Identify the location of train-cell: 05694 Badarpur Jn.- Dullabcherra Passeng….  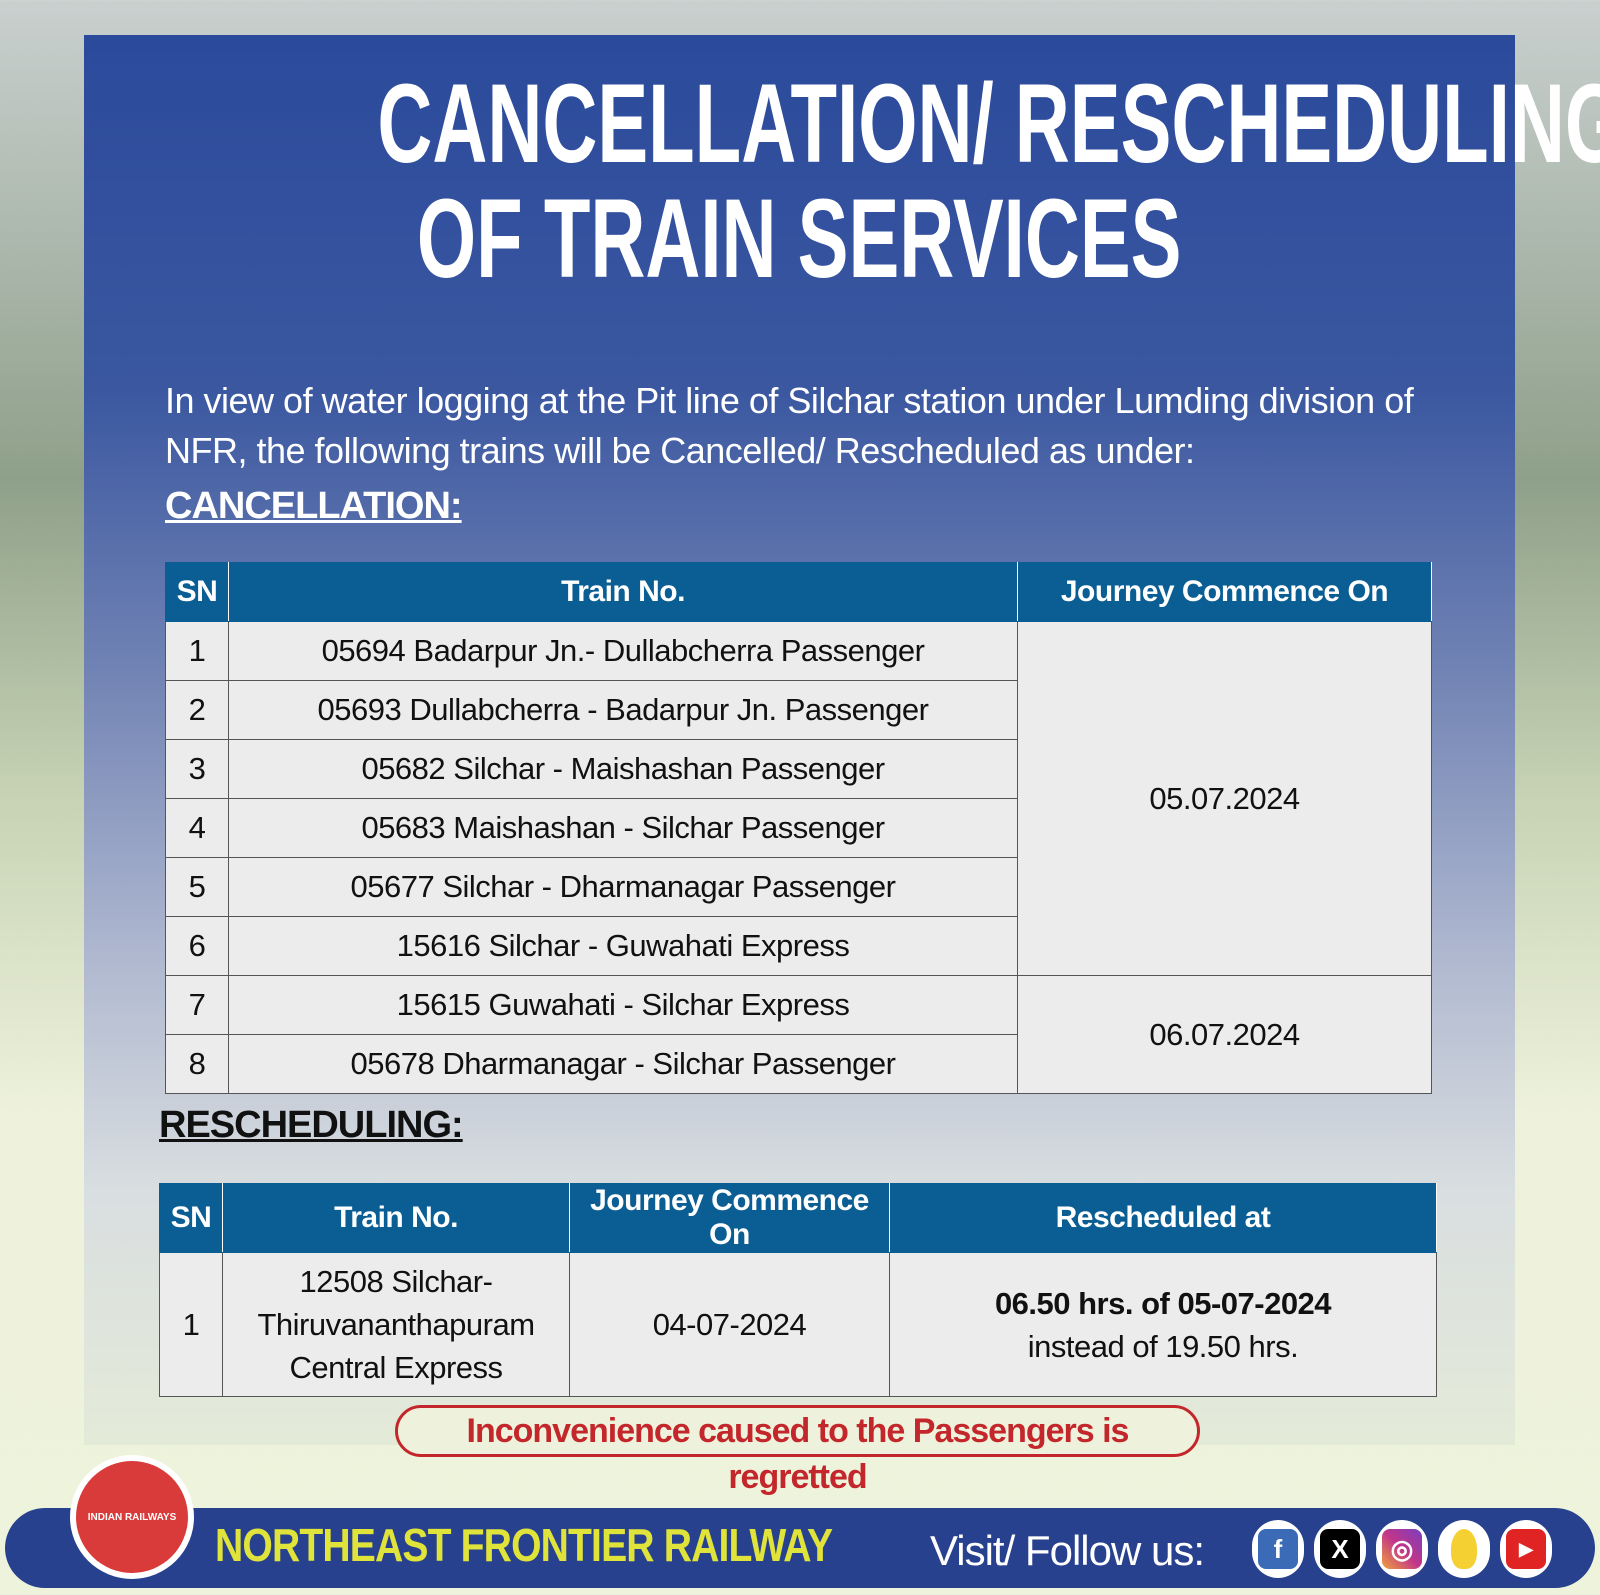
(623, 651).